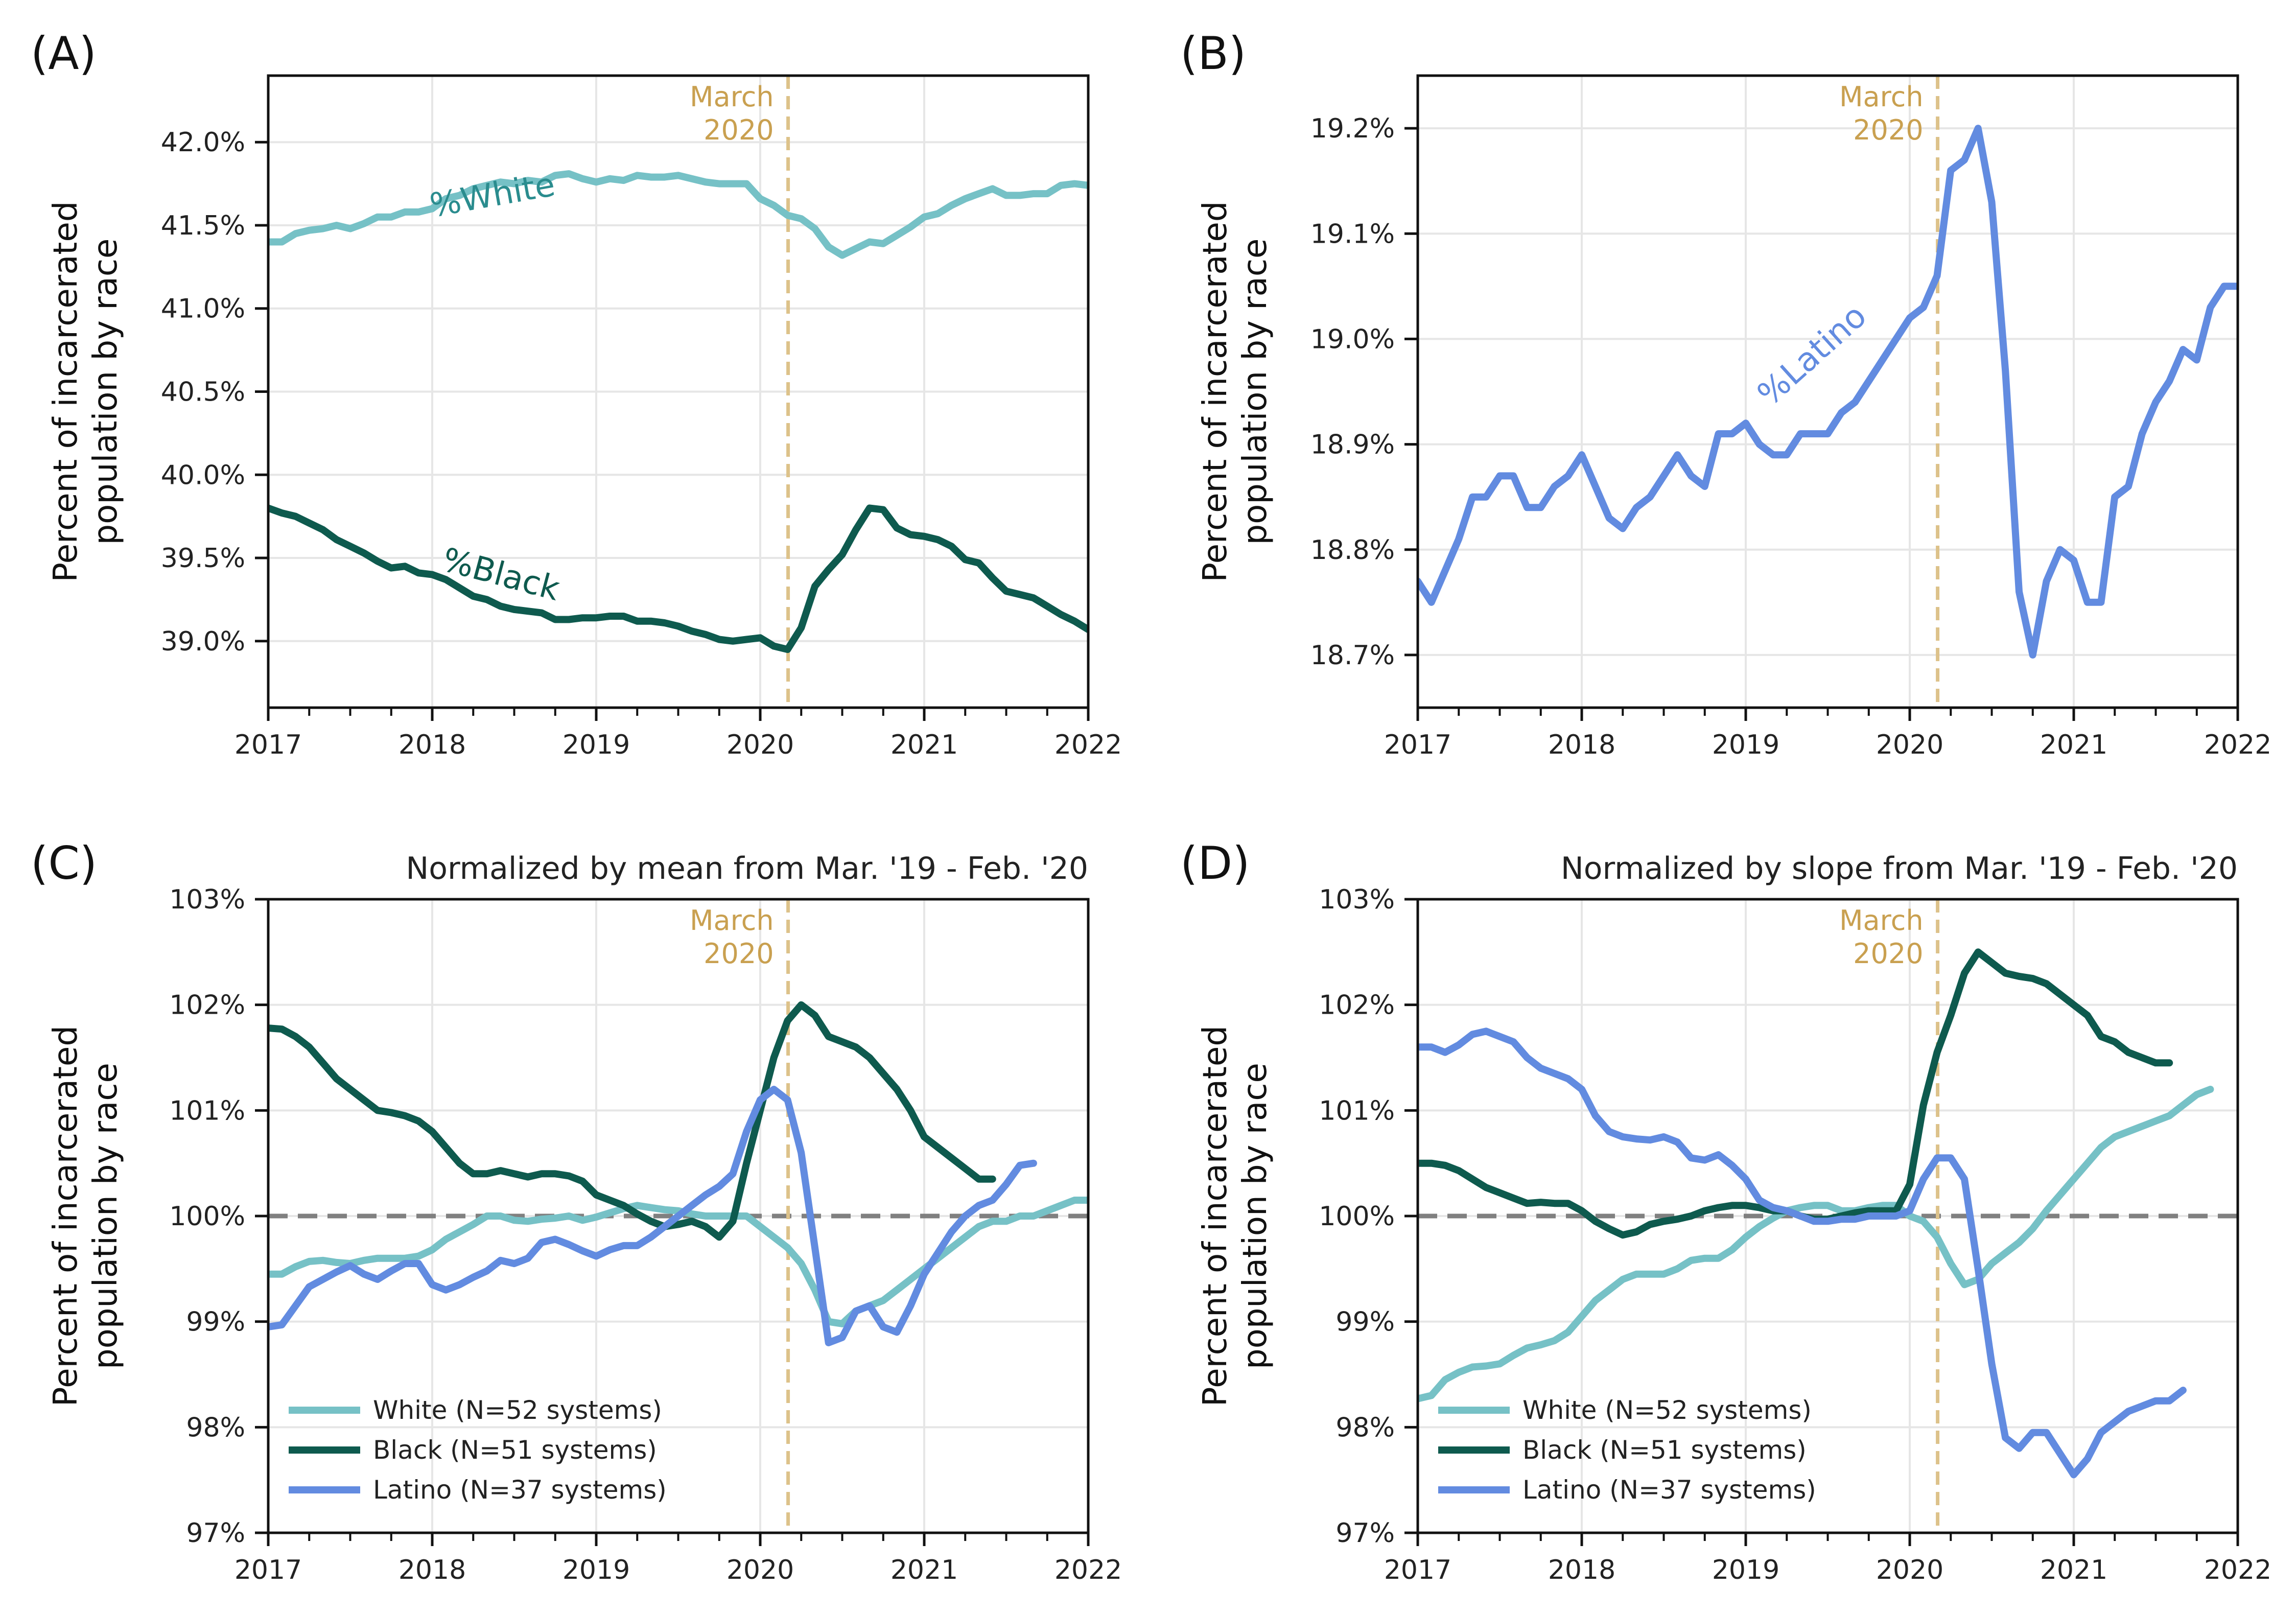 Image resolution: width=2296 pixels, height=1612 pixels. I want to click on y-tick-label: 41.5%, so click(203, 226).